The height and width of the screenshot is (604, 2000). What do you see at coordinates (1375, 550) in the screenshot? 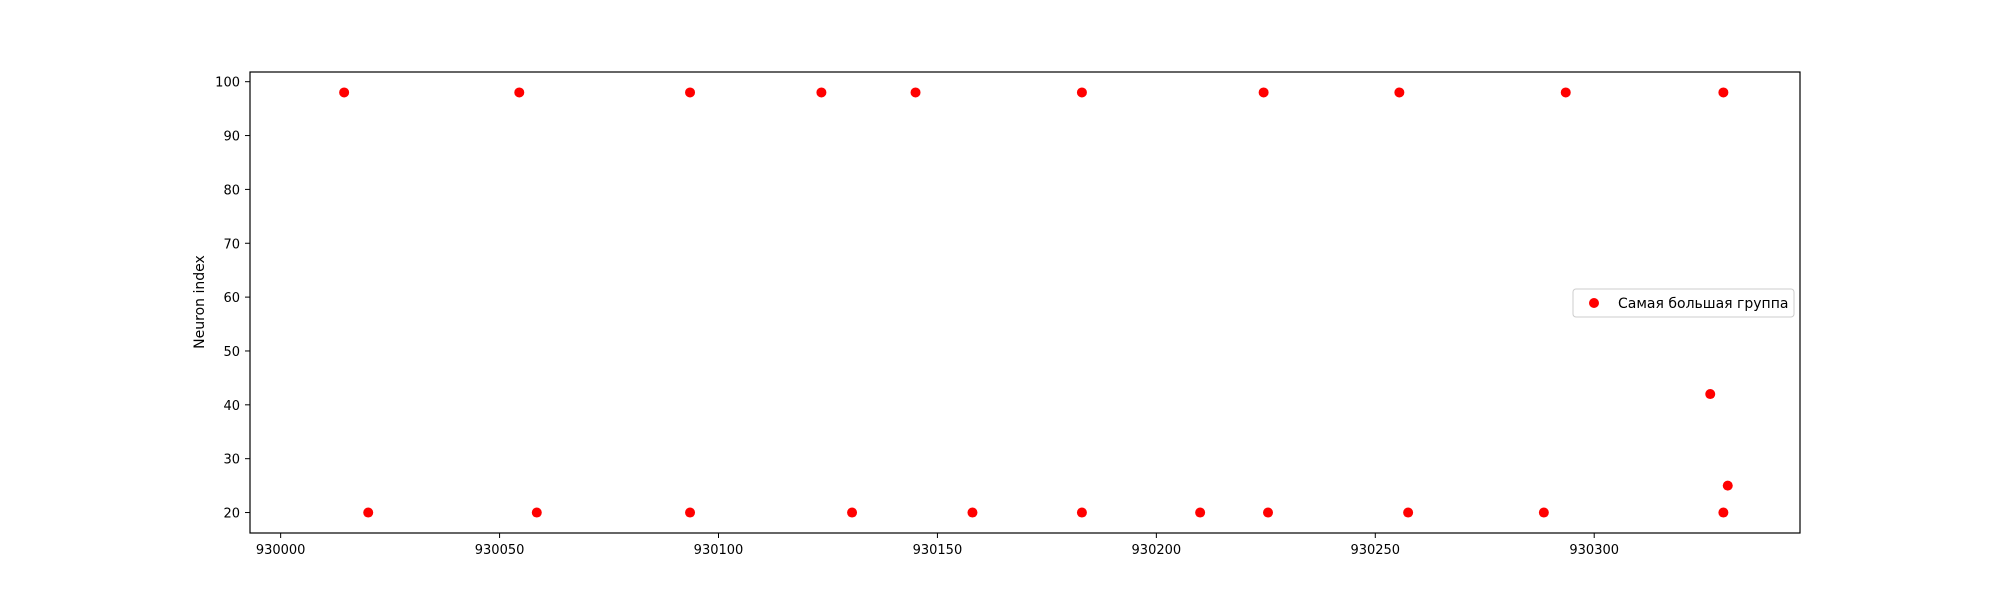
I see `x-tick-label: 930250` at bounding box center [1375, 550].